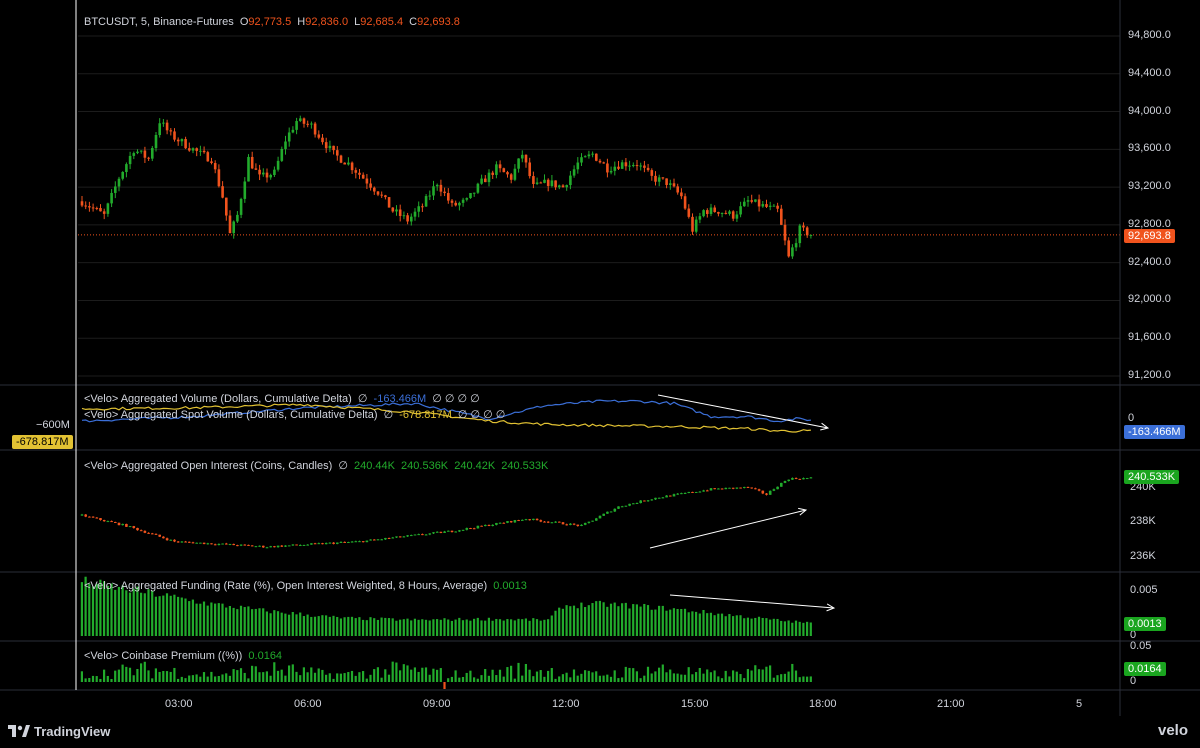  Describe the element at coordinates (1079, 704) in the screenshot. I see `time-tick-label: 5` at that location.